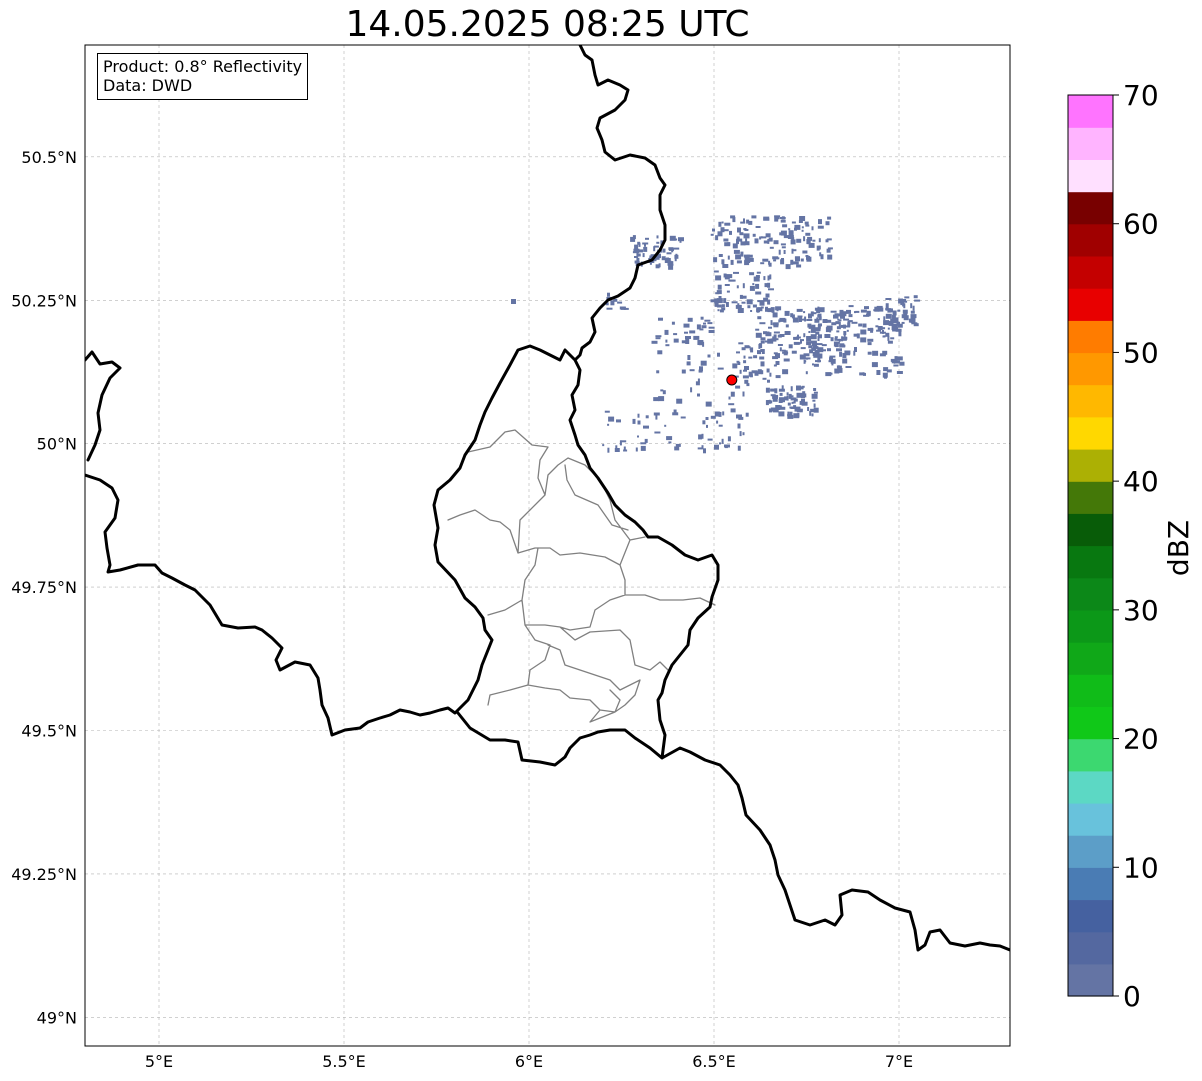  I want to click on colorbar-tick-label: 70, so click(1141, 95).